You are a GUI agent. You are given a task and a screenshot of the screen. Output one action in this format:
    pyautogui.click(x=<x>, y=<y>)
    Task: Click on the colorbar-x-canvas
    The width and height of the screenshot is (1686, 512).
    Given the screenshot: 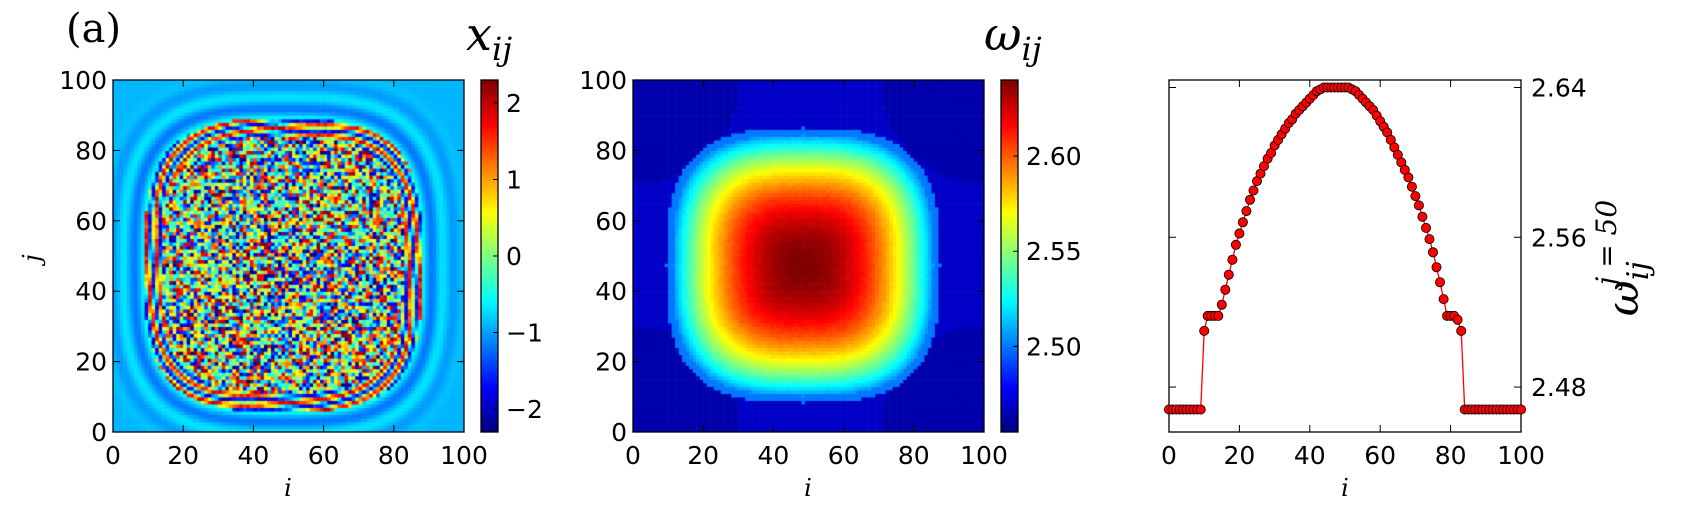 What is the action you would take?
    pyautogui.click(x=489, y=256)
    